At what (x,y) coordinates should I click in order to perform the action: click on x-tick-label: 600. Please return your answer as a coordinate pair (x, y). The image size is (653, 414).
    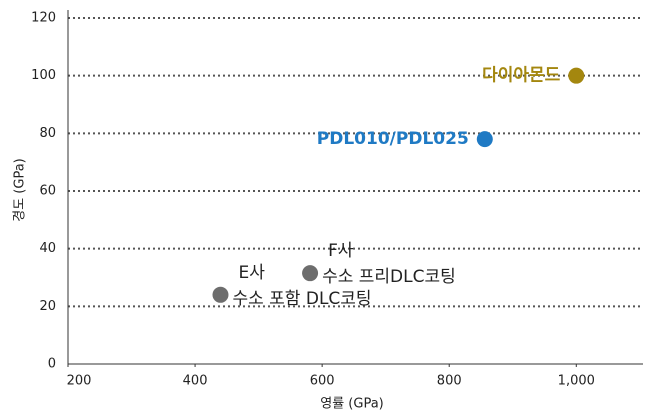
    Looking at the image, I should click on (322, 381).